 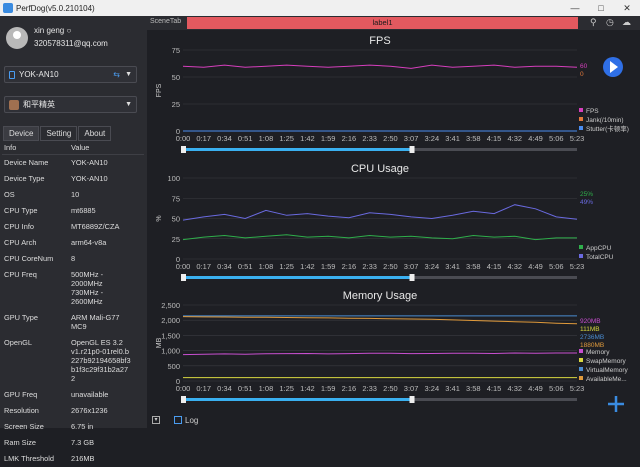 I want to click on device-select: YOK-AN10 ⇆ ▼, so click(x=70, y=74).